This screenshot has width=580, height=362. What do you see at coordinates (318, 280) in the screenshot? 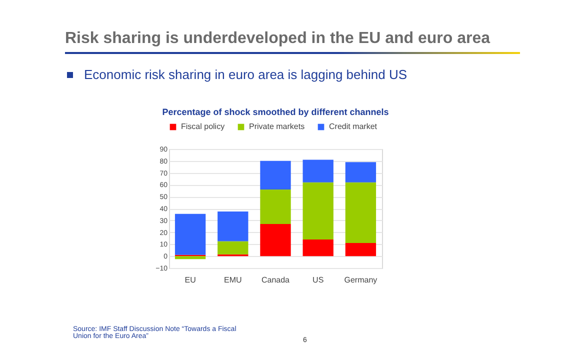
I see `x-tick-label: US` at bounding box center [318, 280].